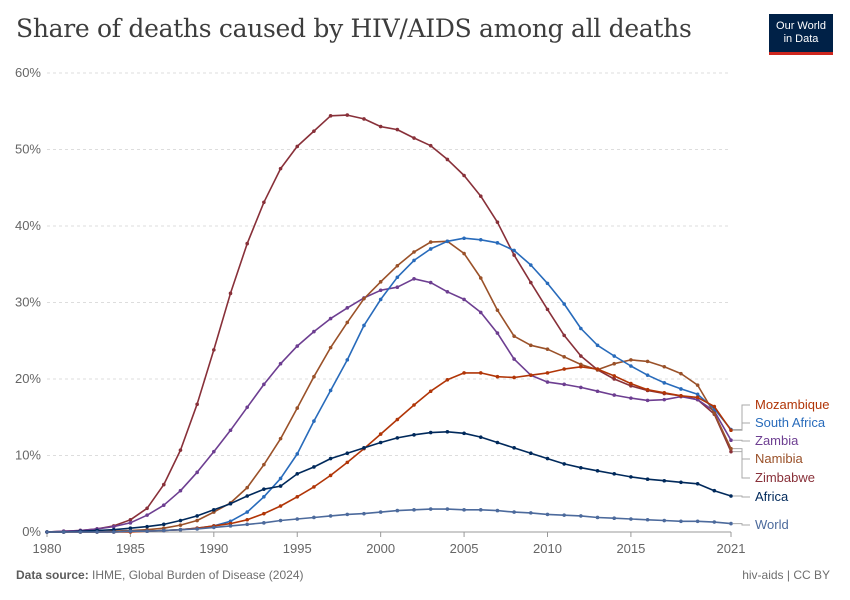  I want to click on y-tick-label: 40%, so click(28, 225).